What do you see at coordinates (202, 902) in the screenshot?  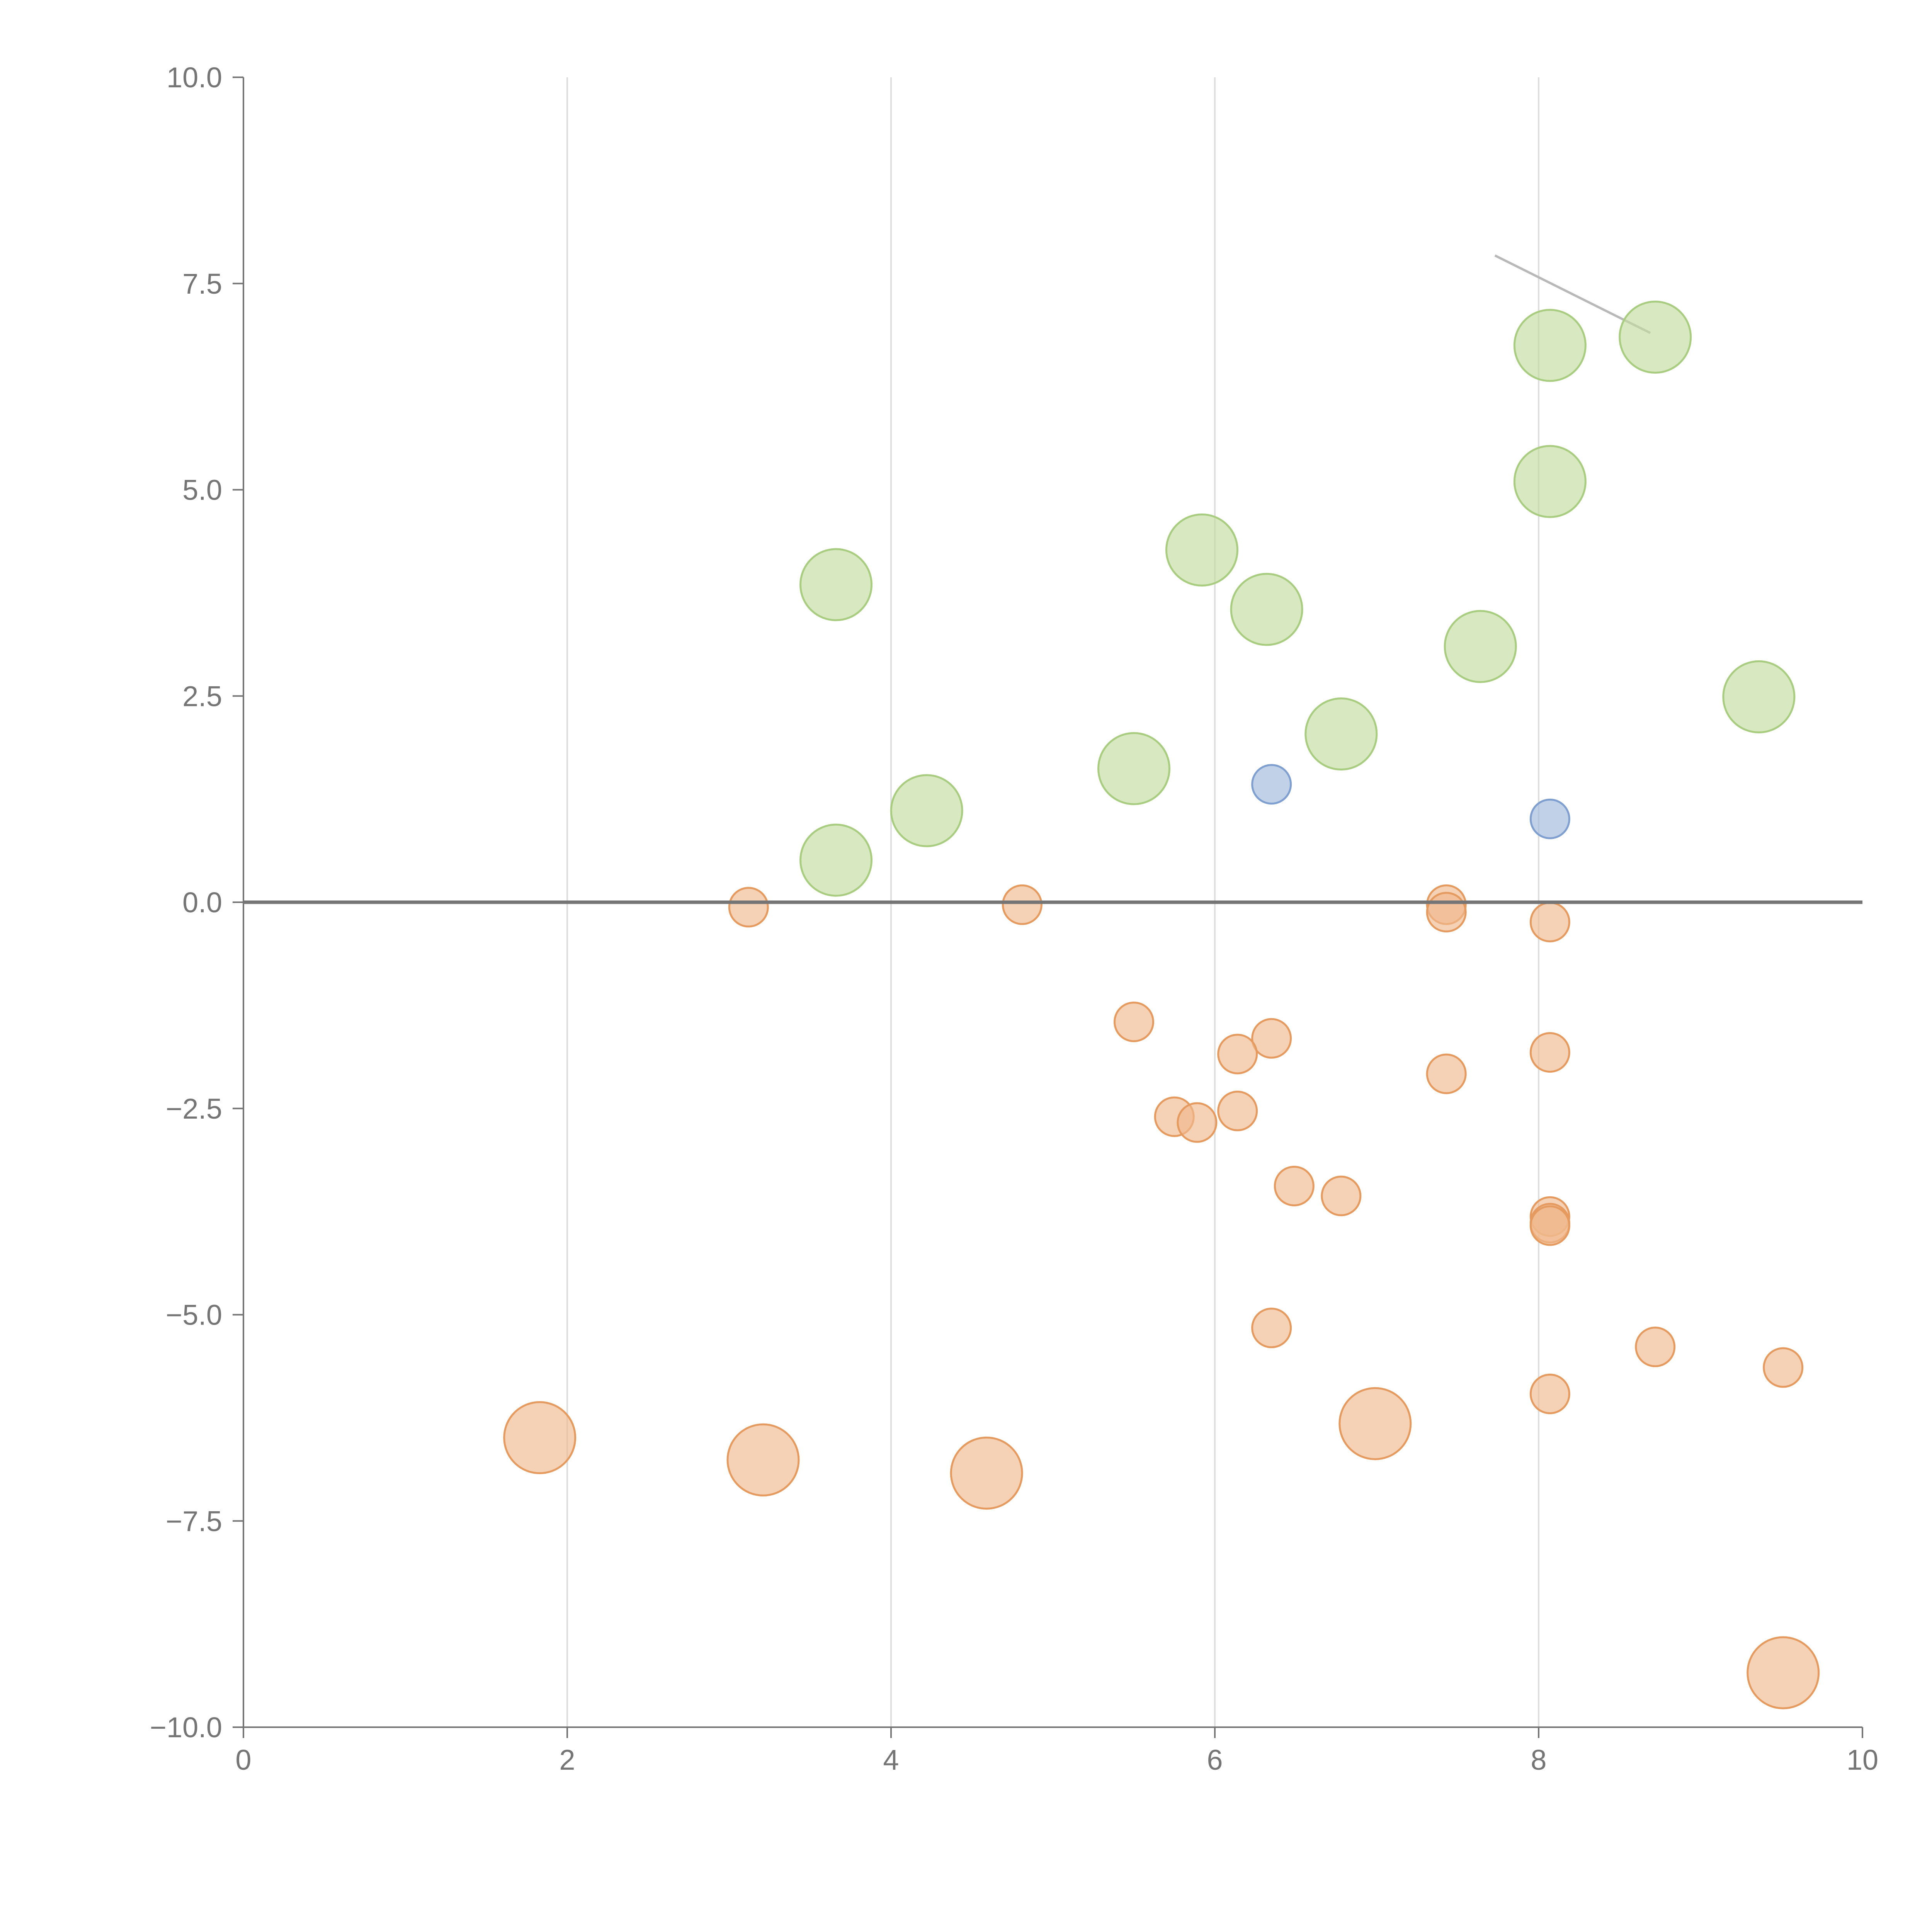 I see `y-tick-label: 0.0` at bounding box center [202, 902].